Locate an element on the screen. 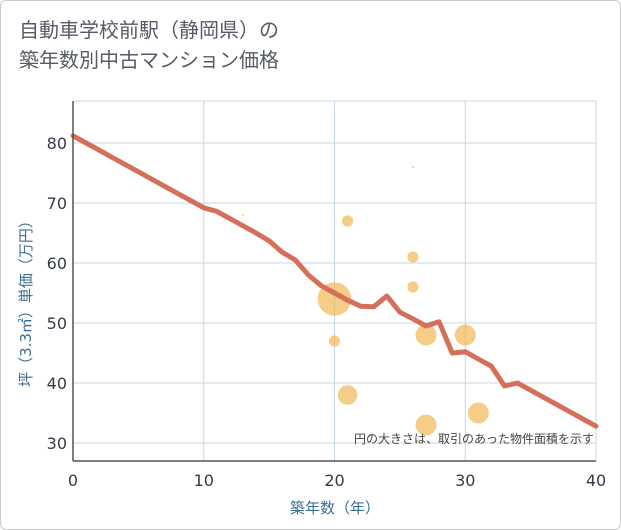  y-tick-label: 50 is located at coordinates (57, 323).